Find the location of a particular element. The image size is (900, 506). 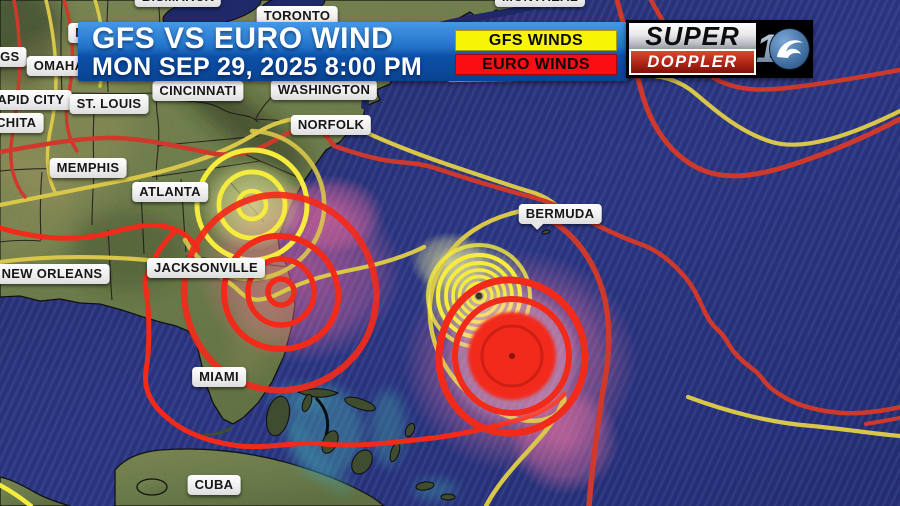

channel-10-badge: 1 is located at coordinates (783, 49).